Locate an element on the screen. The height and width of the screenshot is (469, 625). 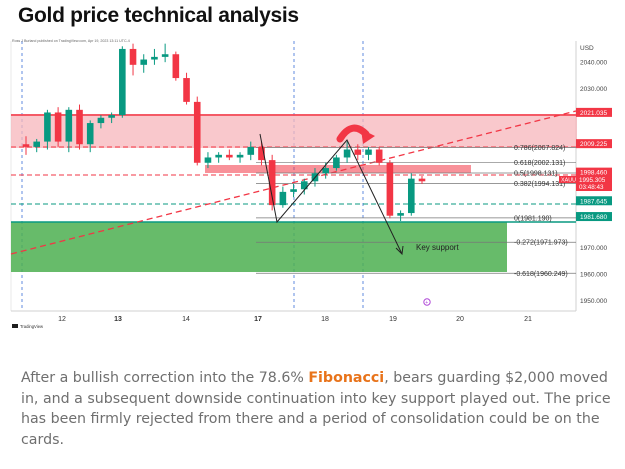
rejection-zone is located at coordinates (338, 169).